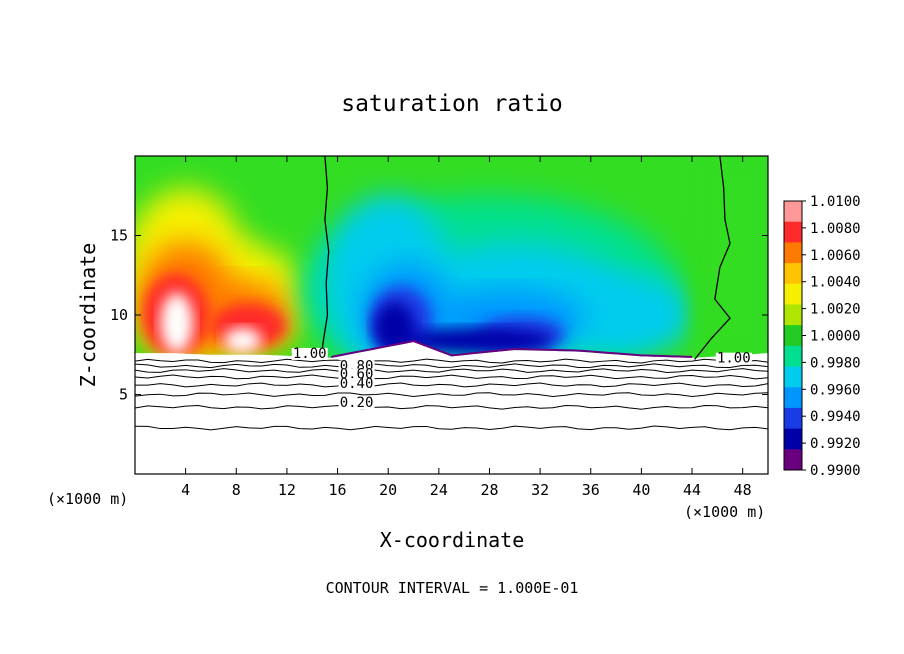  I want to click on x-tick-label: 36, so click(591, 490).